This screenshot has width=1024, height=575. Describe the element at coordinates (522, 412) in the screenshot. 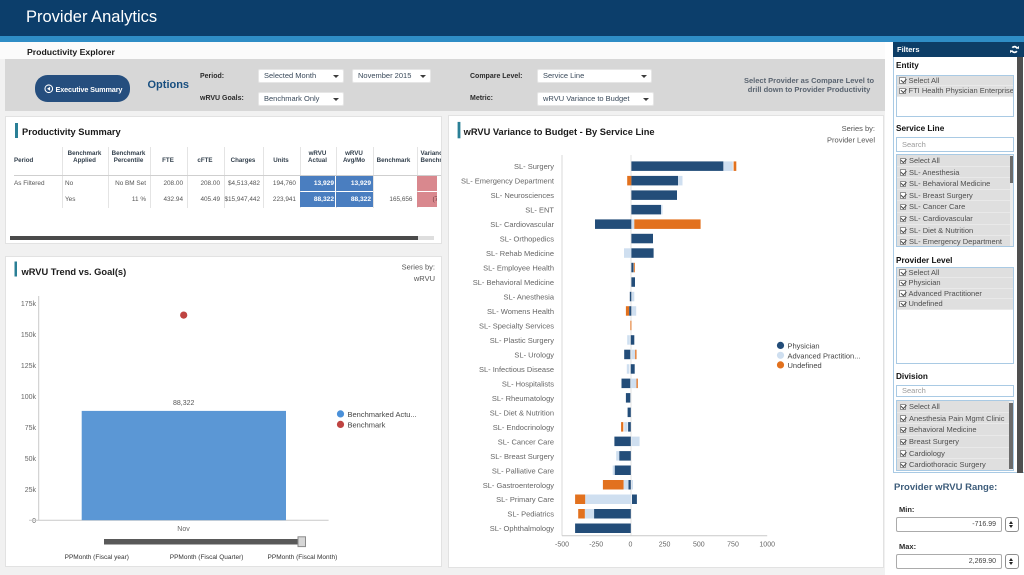

I see `svg-text: SL- Diet & Nutrition` at that location.